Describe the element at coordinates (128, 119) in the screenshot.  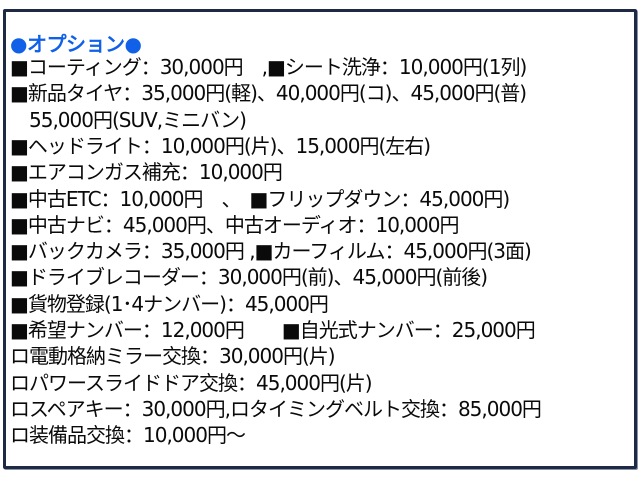
I see `option-line: 55,000円(SUV,ミニバン)` at that location.